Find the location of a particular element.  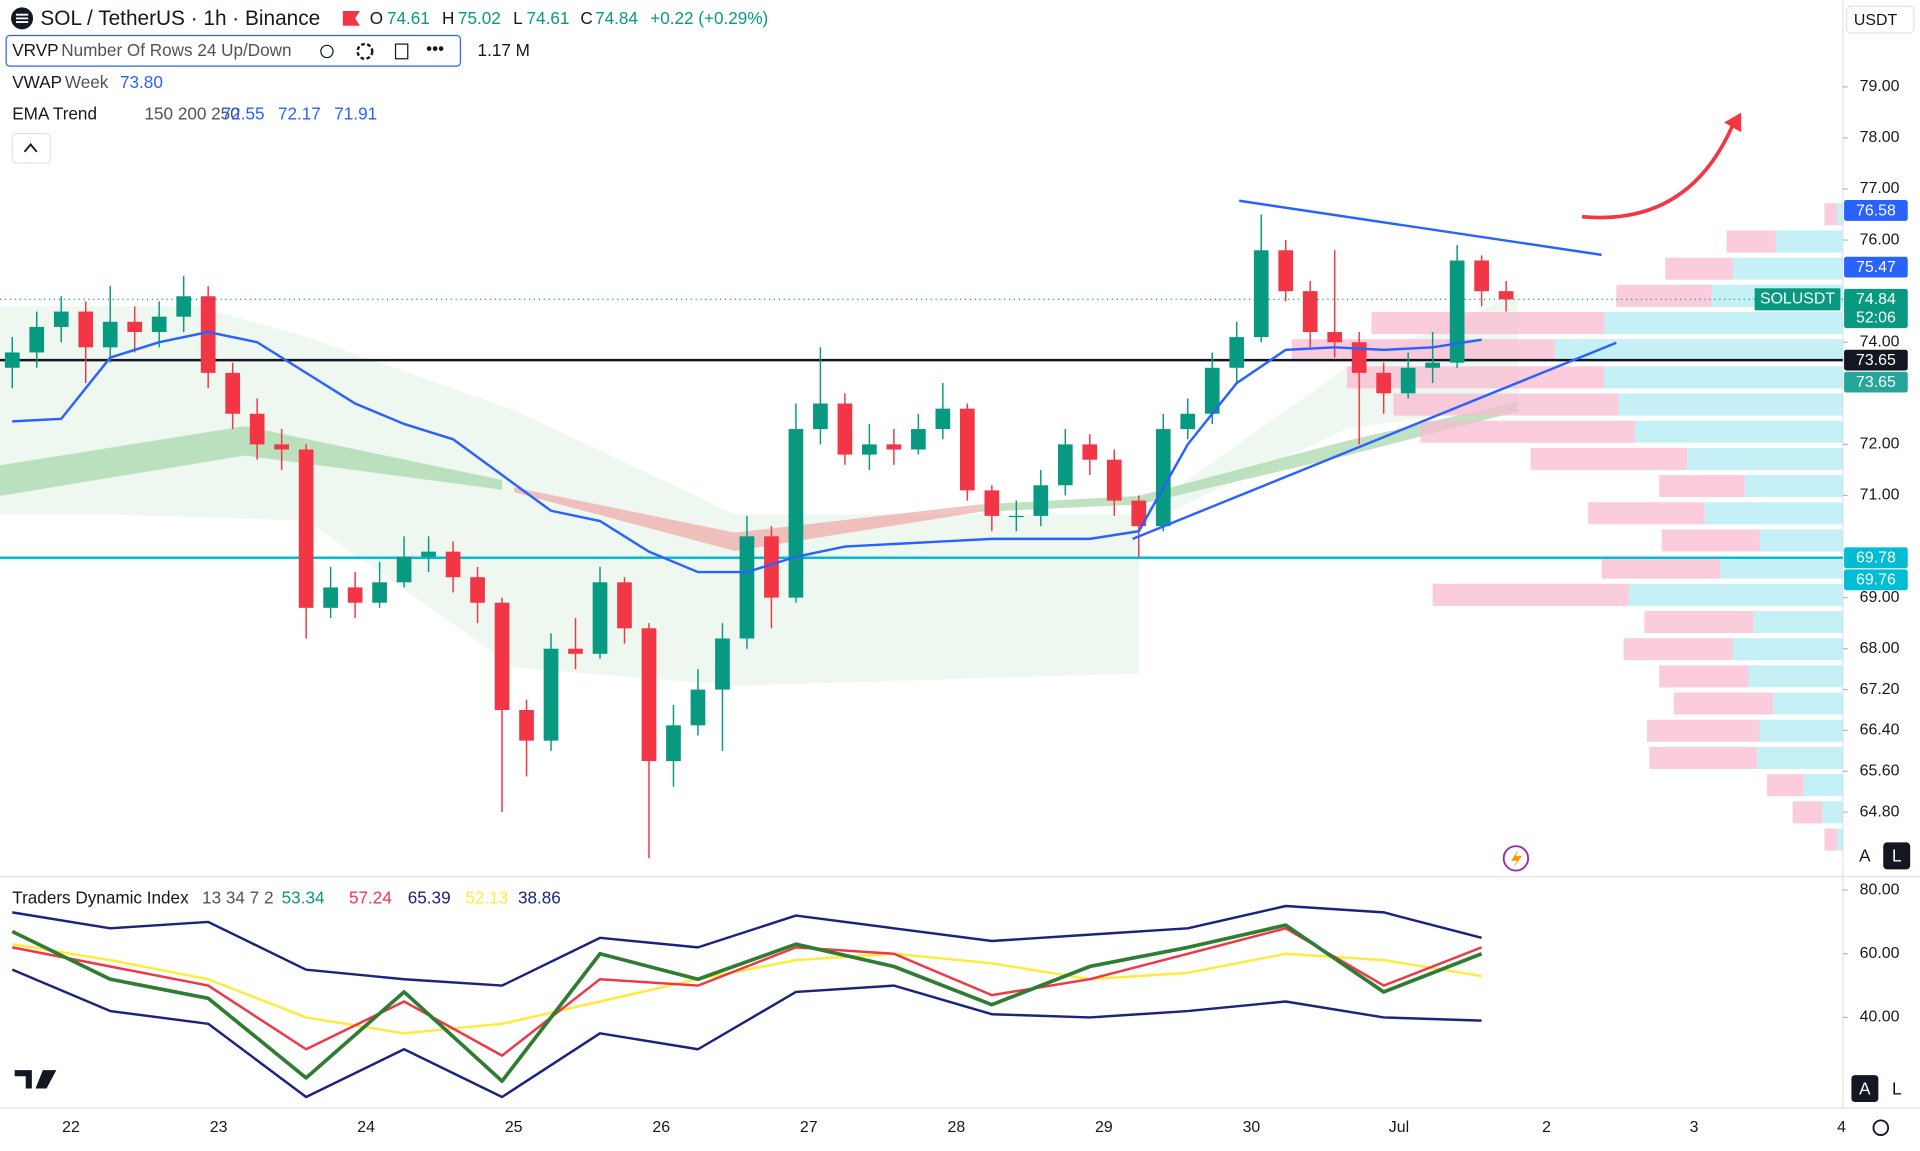

currency-button is located at coordinates (1880, 19).